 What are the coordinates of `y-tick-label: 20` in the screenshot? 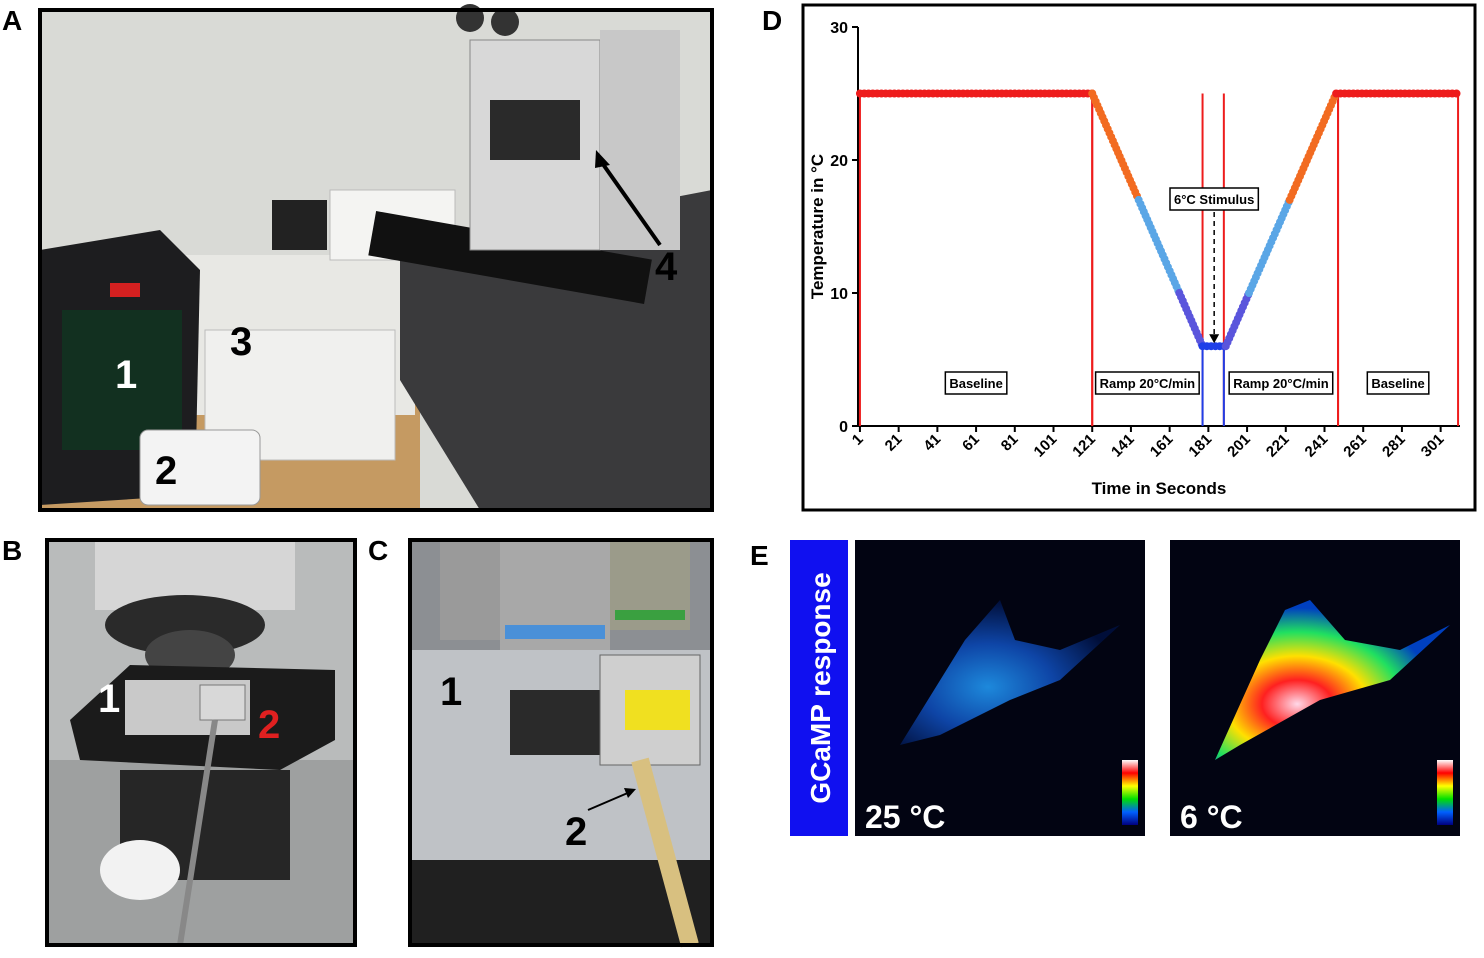 It's located at (839, 161).